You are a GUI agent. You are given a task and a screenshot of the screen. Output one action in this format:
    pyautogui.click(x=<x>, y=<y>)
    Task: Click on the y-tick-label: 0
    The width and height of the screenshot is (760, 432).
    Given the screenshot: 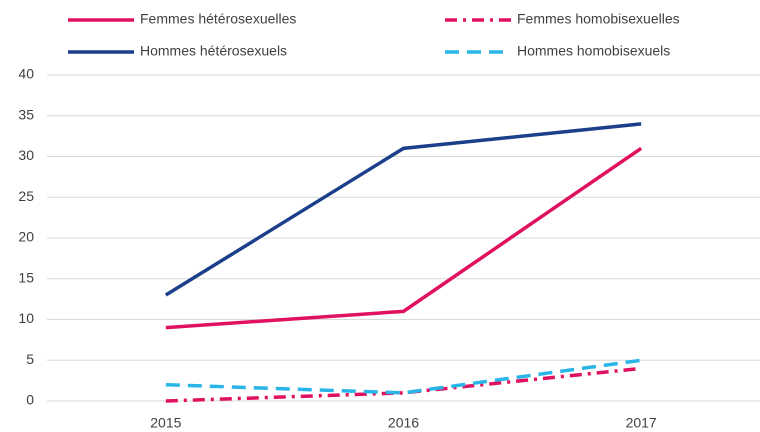 What is the action you would take?
    pyautogui.click(x=30, y=400)
    